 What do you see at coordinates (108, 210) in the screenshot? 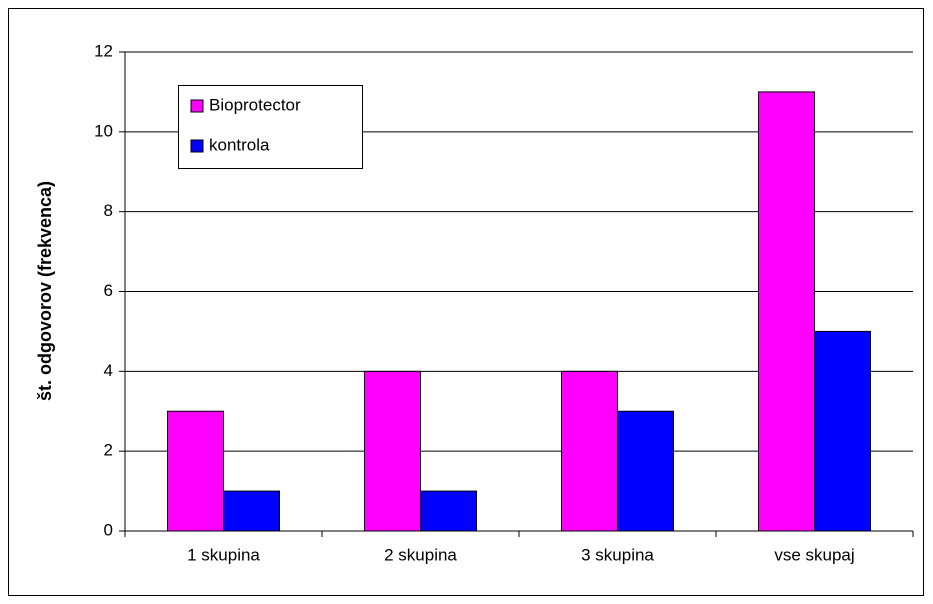
I see `y-tick-label: 8` at bounding box center [108, 210].